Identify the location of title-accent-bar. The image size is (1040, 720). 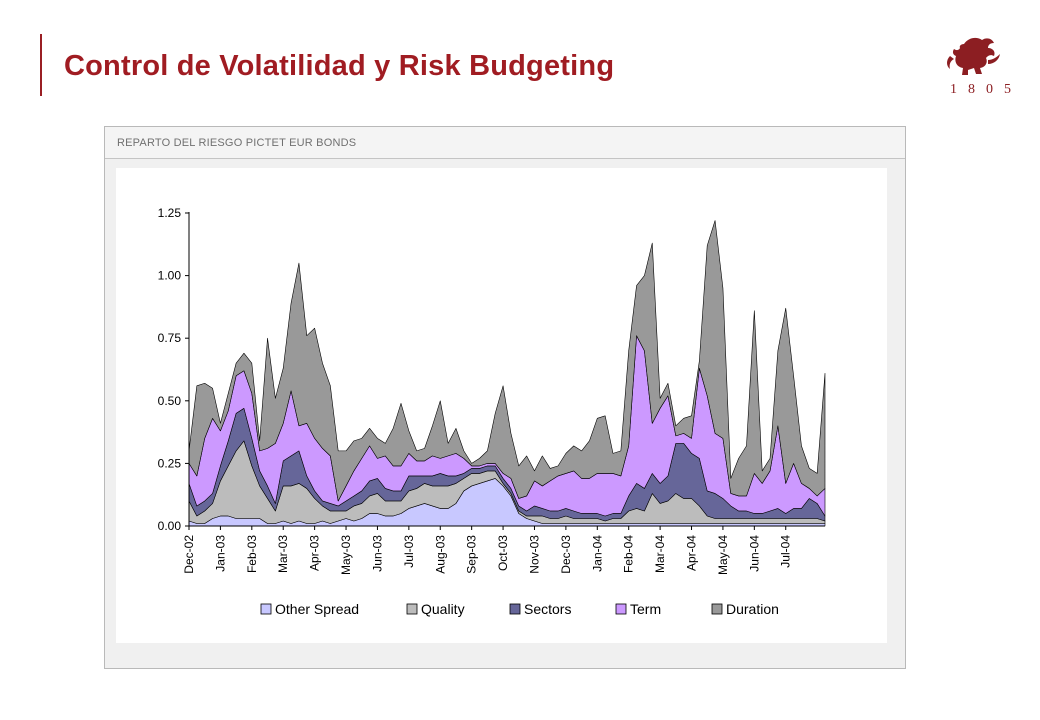
(41, 65).